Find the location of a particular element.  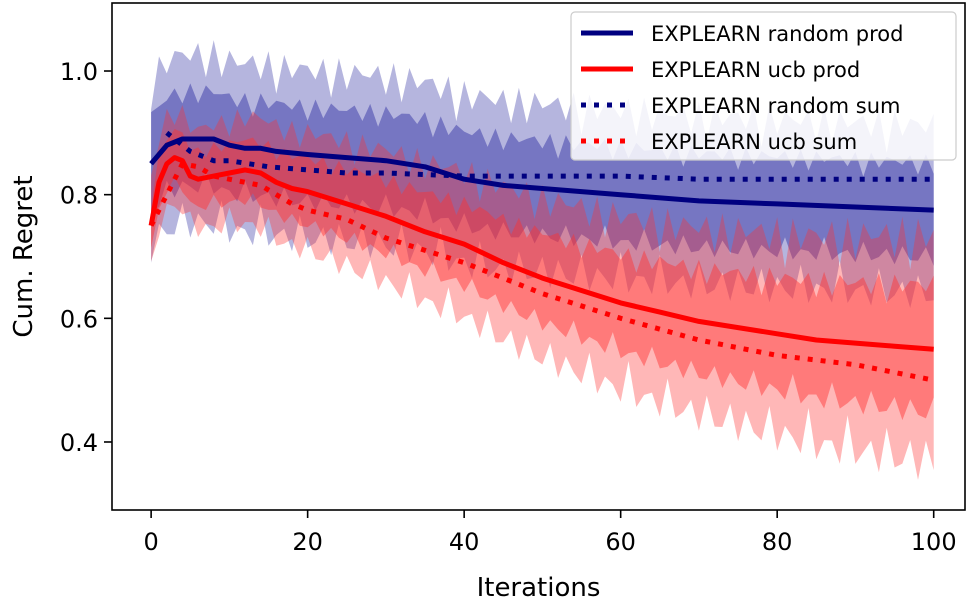

x-axis: 0 20 40 60 80 100 is located at coordinates (550, 533).